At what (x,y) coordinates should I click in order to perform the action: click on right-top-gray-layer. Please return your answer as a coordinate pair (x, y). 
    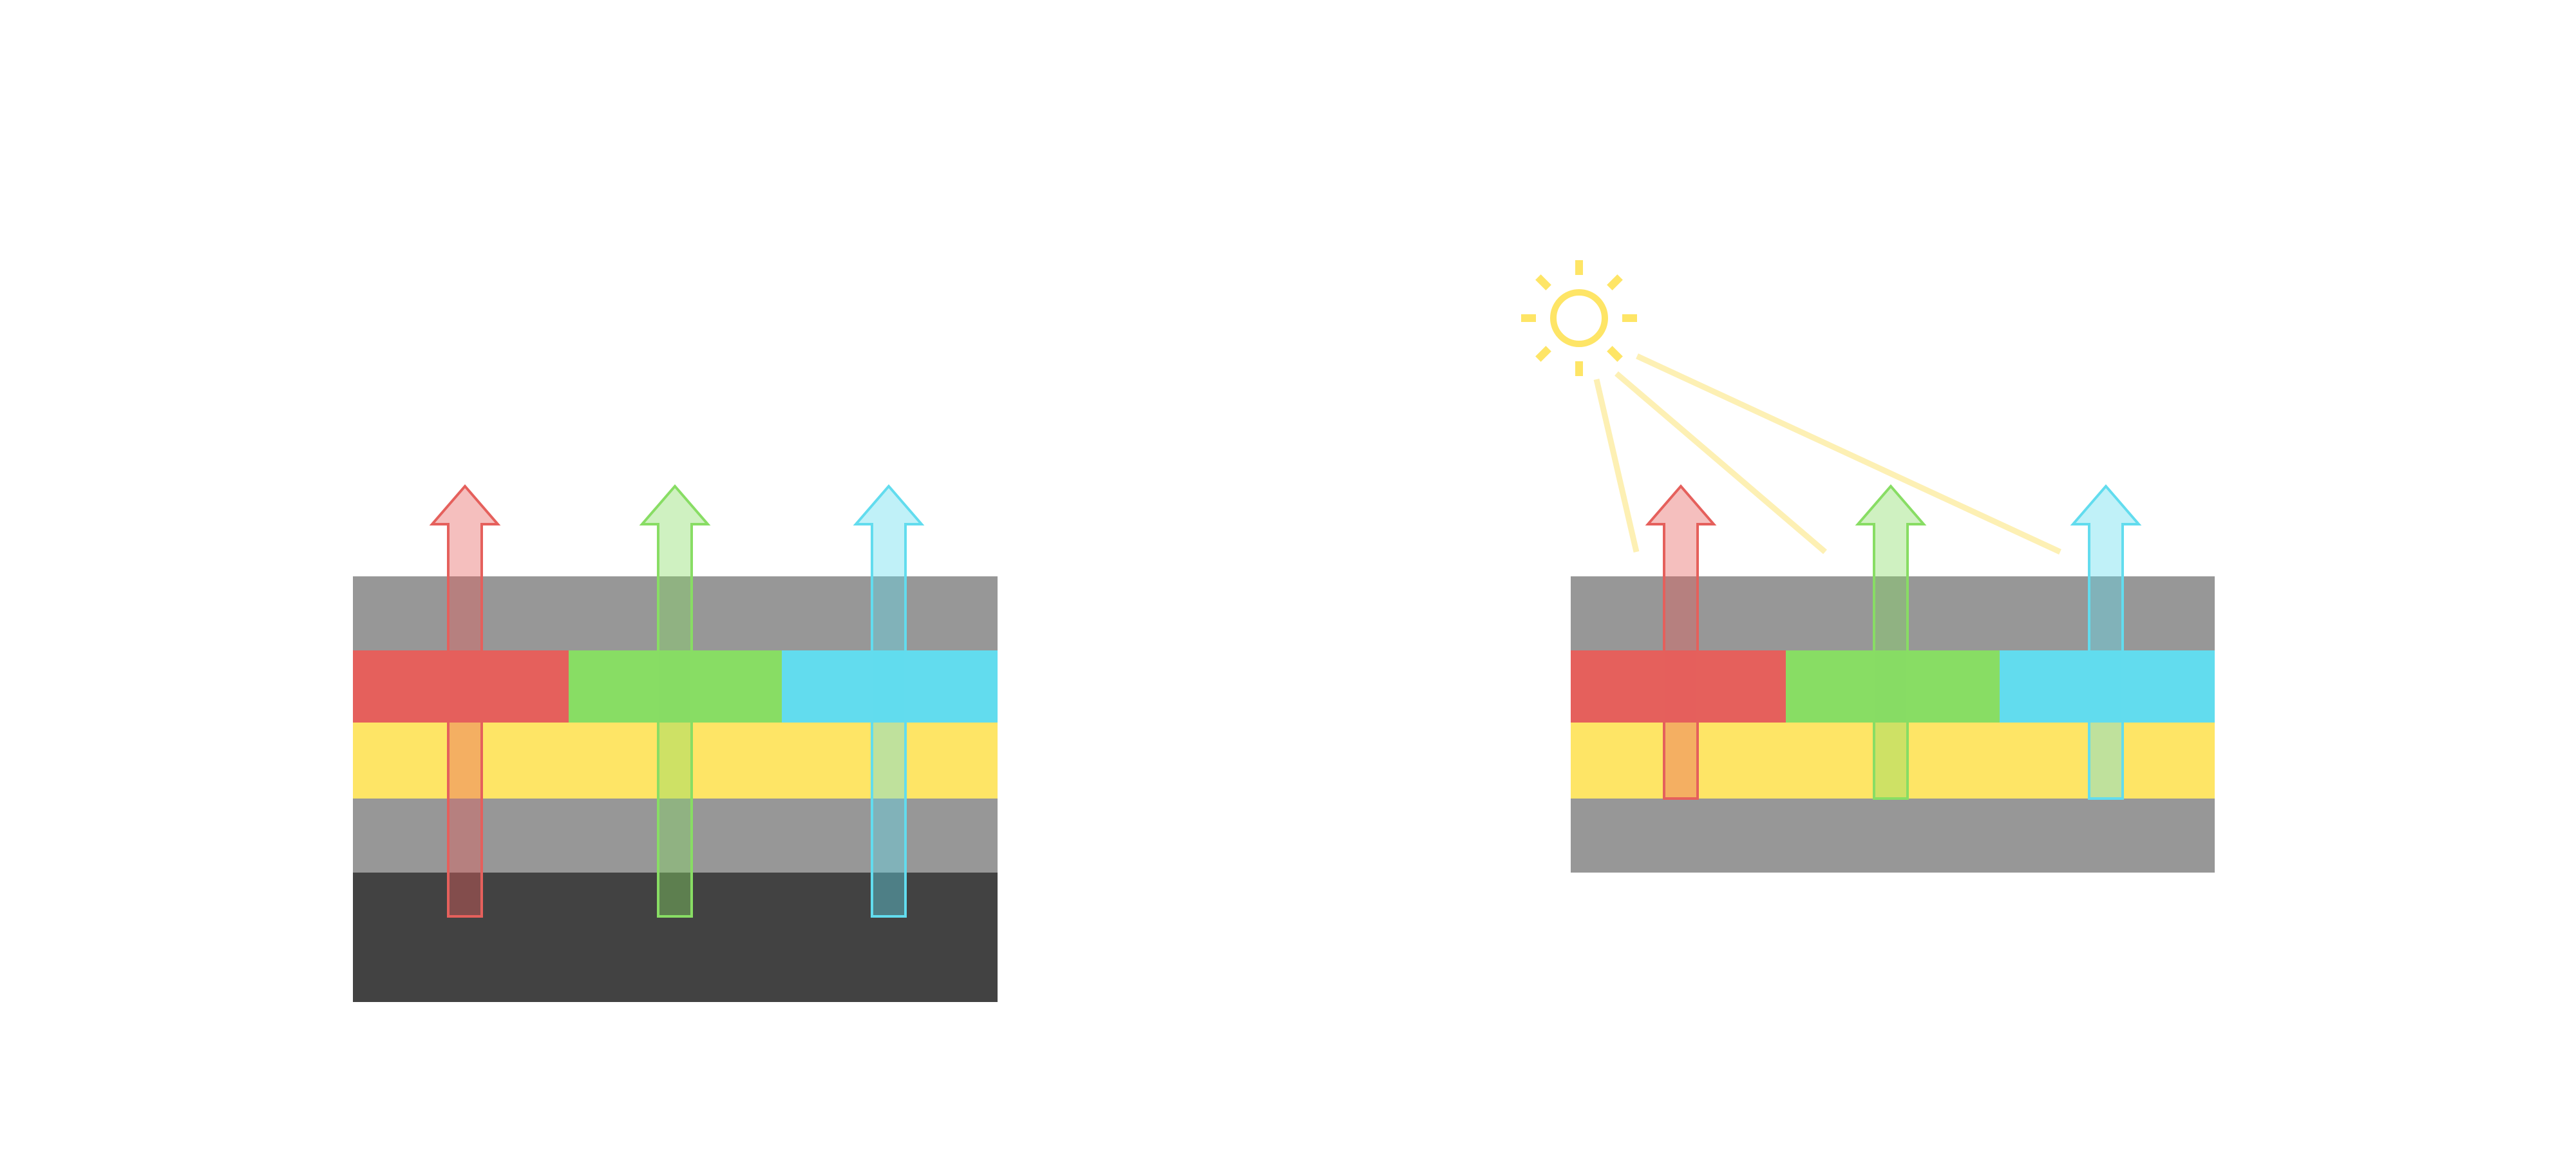
    Looking at the image, I should click on (1893, 613).